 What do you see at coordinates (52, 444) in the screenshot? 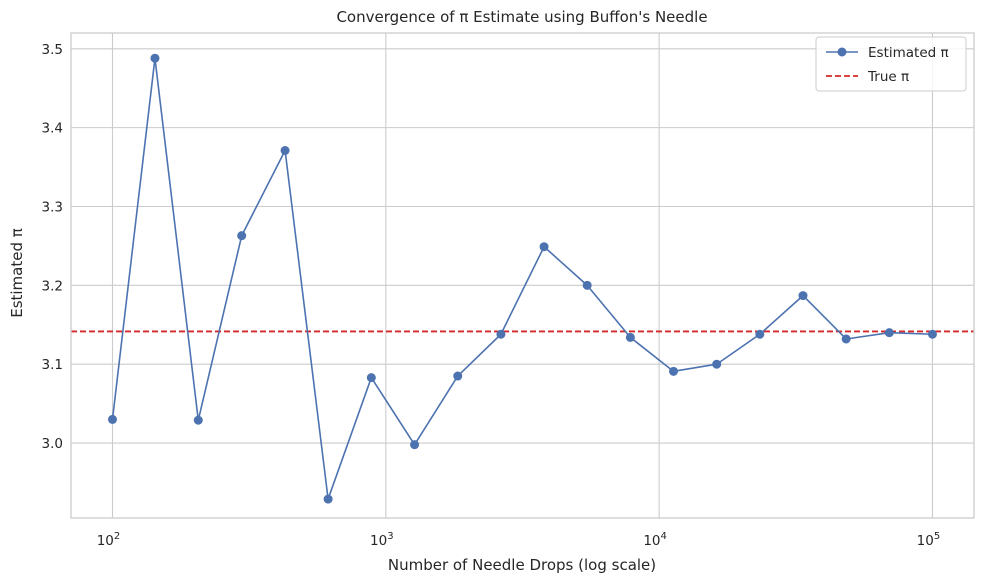
I see `y-tick-label: 3.0` at bounding box center [52, 444].